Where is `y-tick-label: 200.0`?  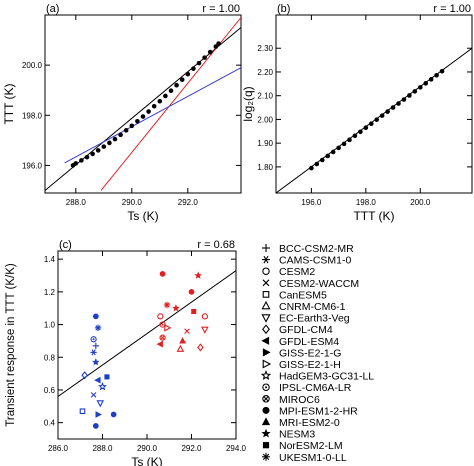 y-tick-label: 200.0 is located at coordinates (32, 65).